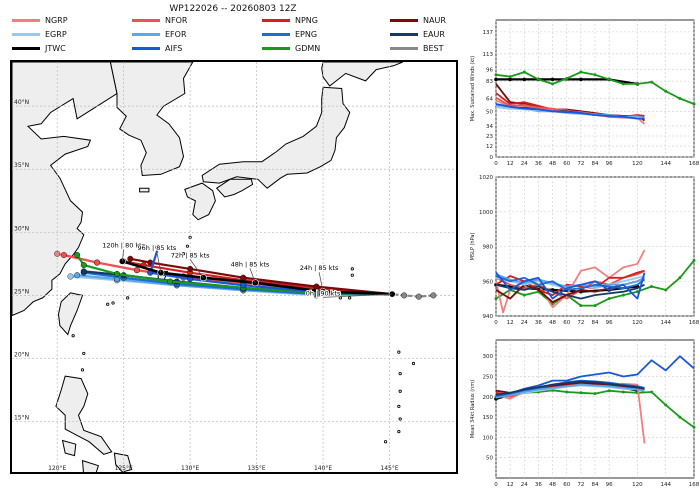 This screenshot has width=700, height=490. Describe the element at coordinates (250, 264) in the screenshot. I see `track-label: 48h | 85 kts` at that location.